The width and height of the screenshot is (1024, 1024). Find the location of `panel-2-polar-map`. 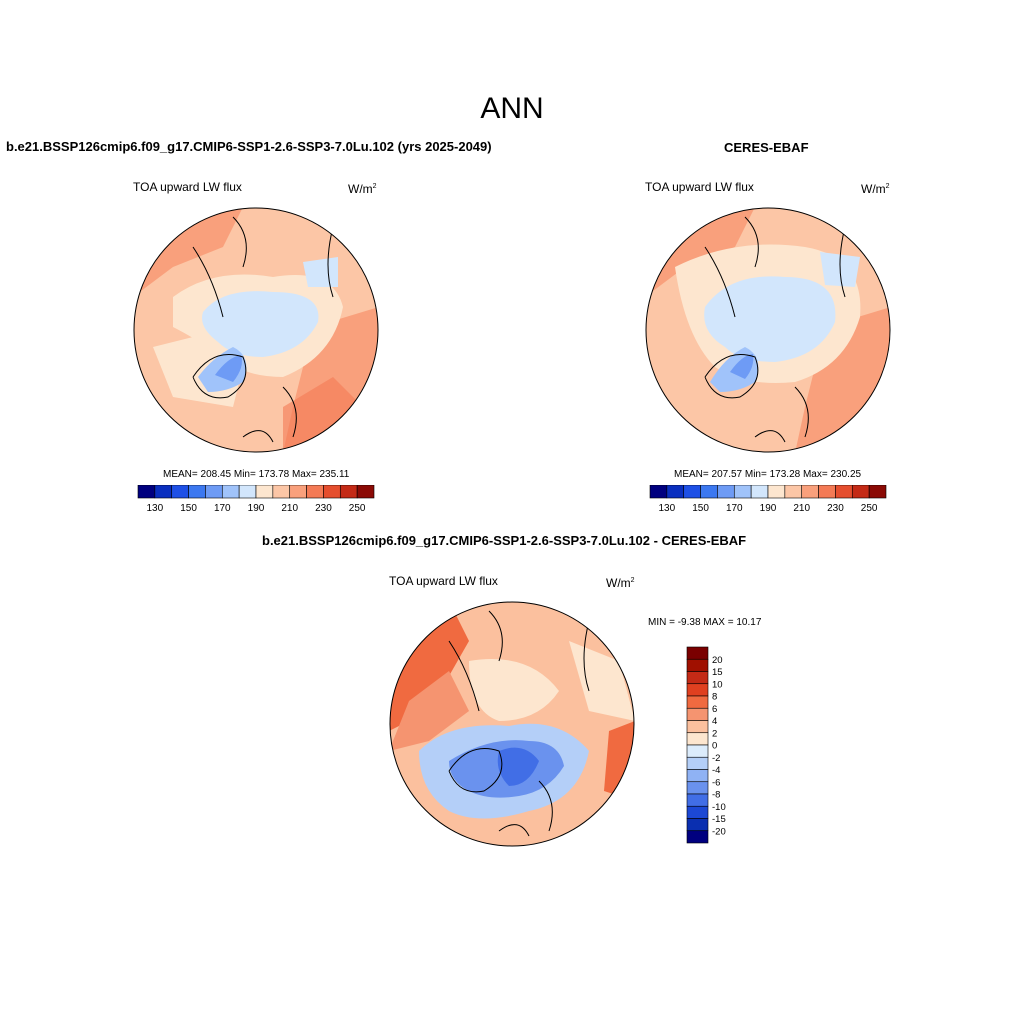

panel-2-polar-map is located at coordinates (768, 330).